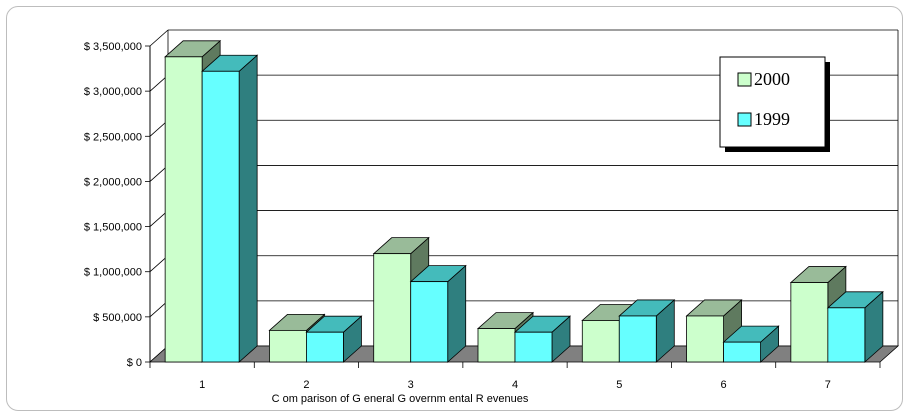 The height and width of the screenshot is (418, 911). Describe the element at coordinates (113, 273) in the screenshot. I see `y-tick-label: $ 1,000,000` at that location.